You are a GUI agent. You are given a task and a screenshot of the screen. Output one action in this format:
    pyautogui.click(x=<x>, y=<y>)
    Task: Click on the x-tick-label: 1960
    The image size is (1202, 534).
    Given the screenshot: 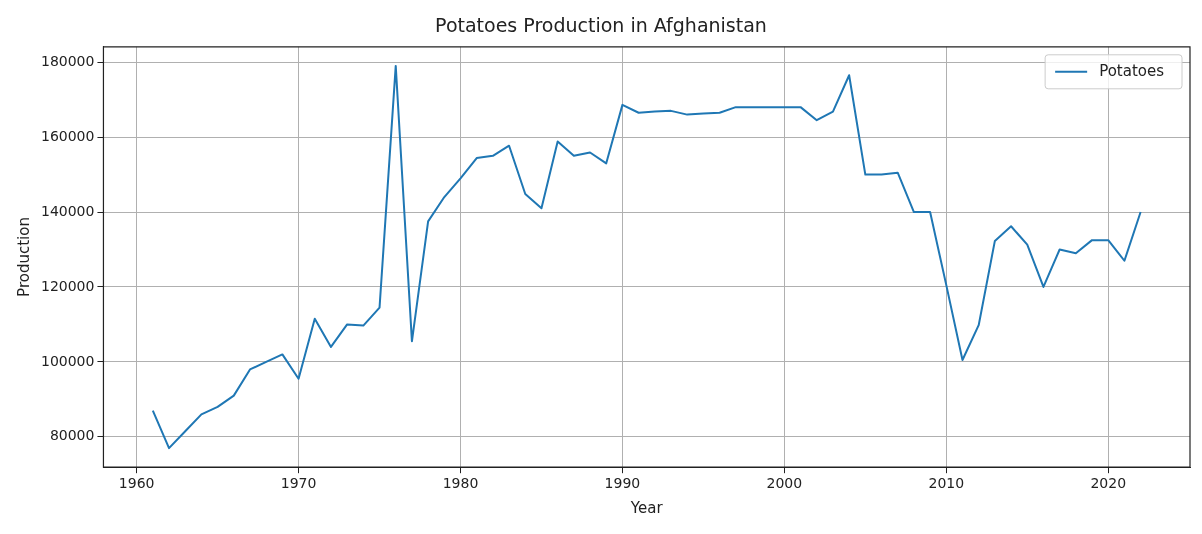 What is the action you would take?
    pyautogui.click(x=136, y=483)
    